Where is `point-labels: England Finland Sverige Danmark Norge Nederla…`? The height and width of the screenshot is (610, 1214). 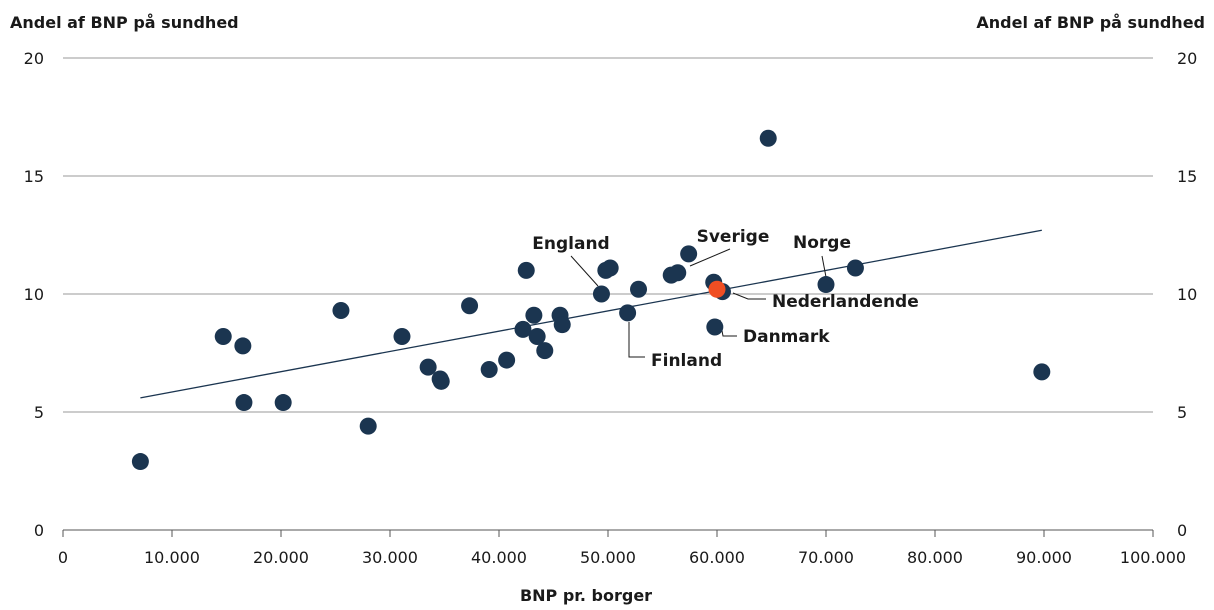 point-labels: England Finland Sverige Danmark Norge Nederla… is located at coordinates (725, 299).